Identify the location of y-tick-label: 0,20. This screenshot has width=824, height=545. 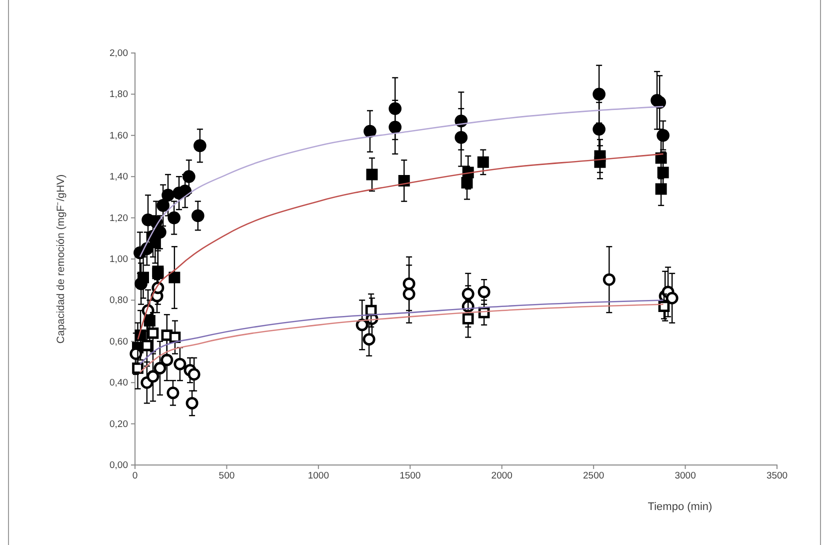
(119, 424).